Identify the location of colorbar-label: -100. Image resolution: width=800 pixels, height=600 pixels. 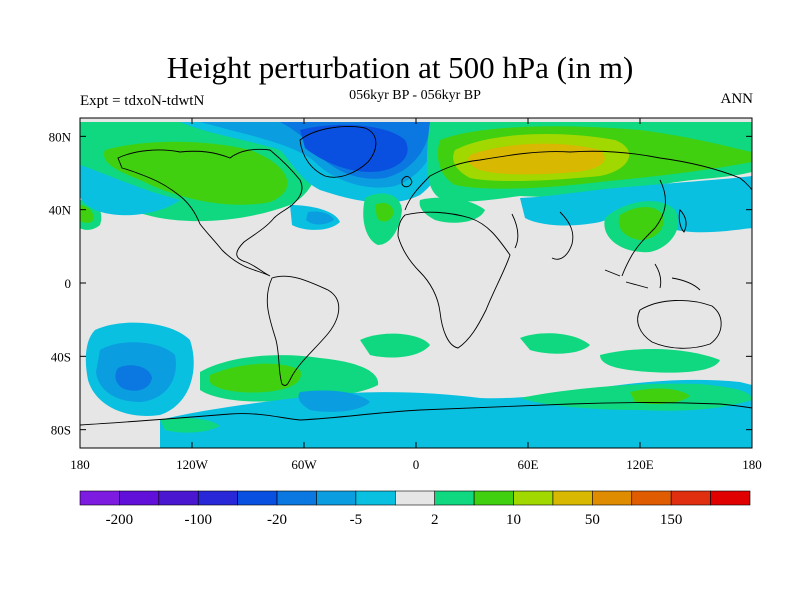
(198, 520).